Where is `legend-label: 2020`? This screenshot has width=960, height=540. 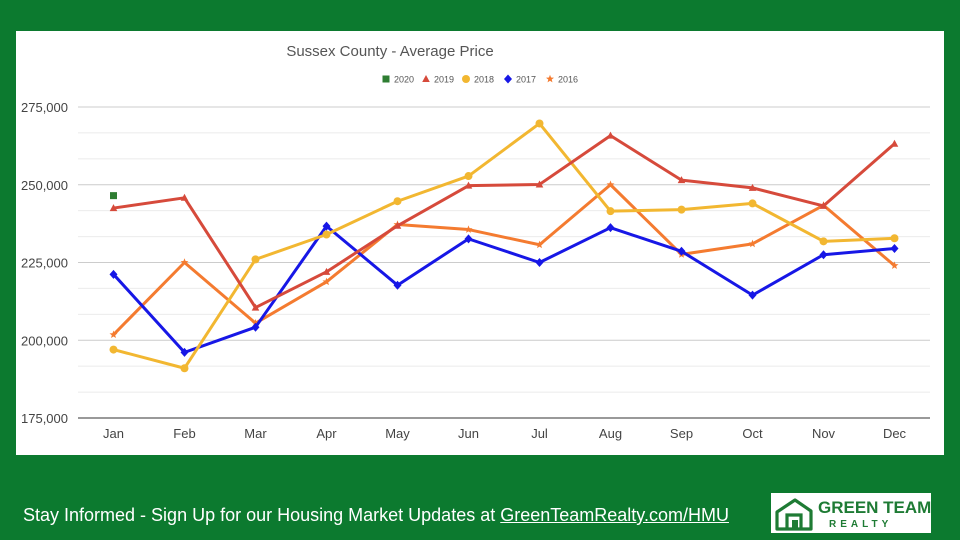
legend-label: 2020 is located at coordinates (404, 80).